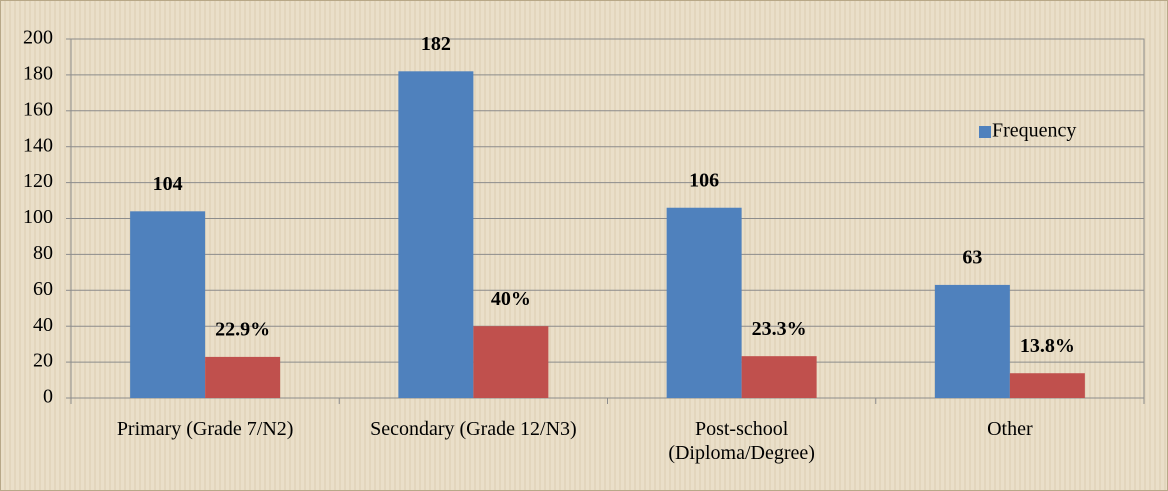 The width and height of the screenshot is (1168, 491). What do you see at coordinates (168, 184) in the screenshot?
I see `data-label: 104` at bounding box center [168, 184].